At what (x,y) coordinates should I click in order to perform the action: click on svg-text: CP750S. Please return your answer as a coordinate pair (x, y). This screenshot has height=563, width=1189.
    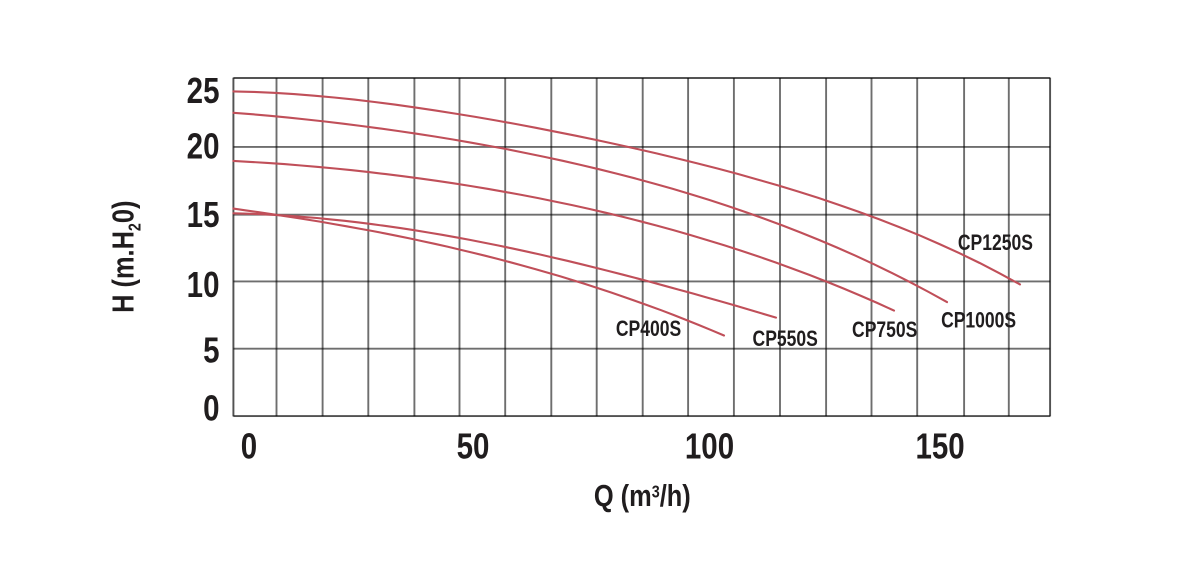
    Looking at the image, I should click on (884, 330).